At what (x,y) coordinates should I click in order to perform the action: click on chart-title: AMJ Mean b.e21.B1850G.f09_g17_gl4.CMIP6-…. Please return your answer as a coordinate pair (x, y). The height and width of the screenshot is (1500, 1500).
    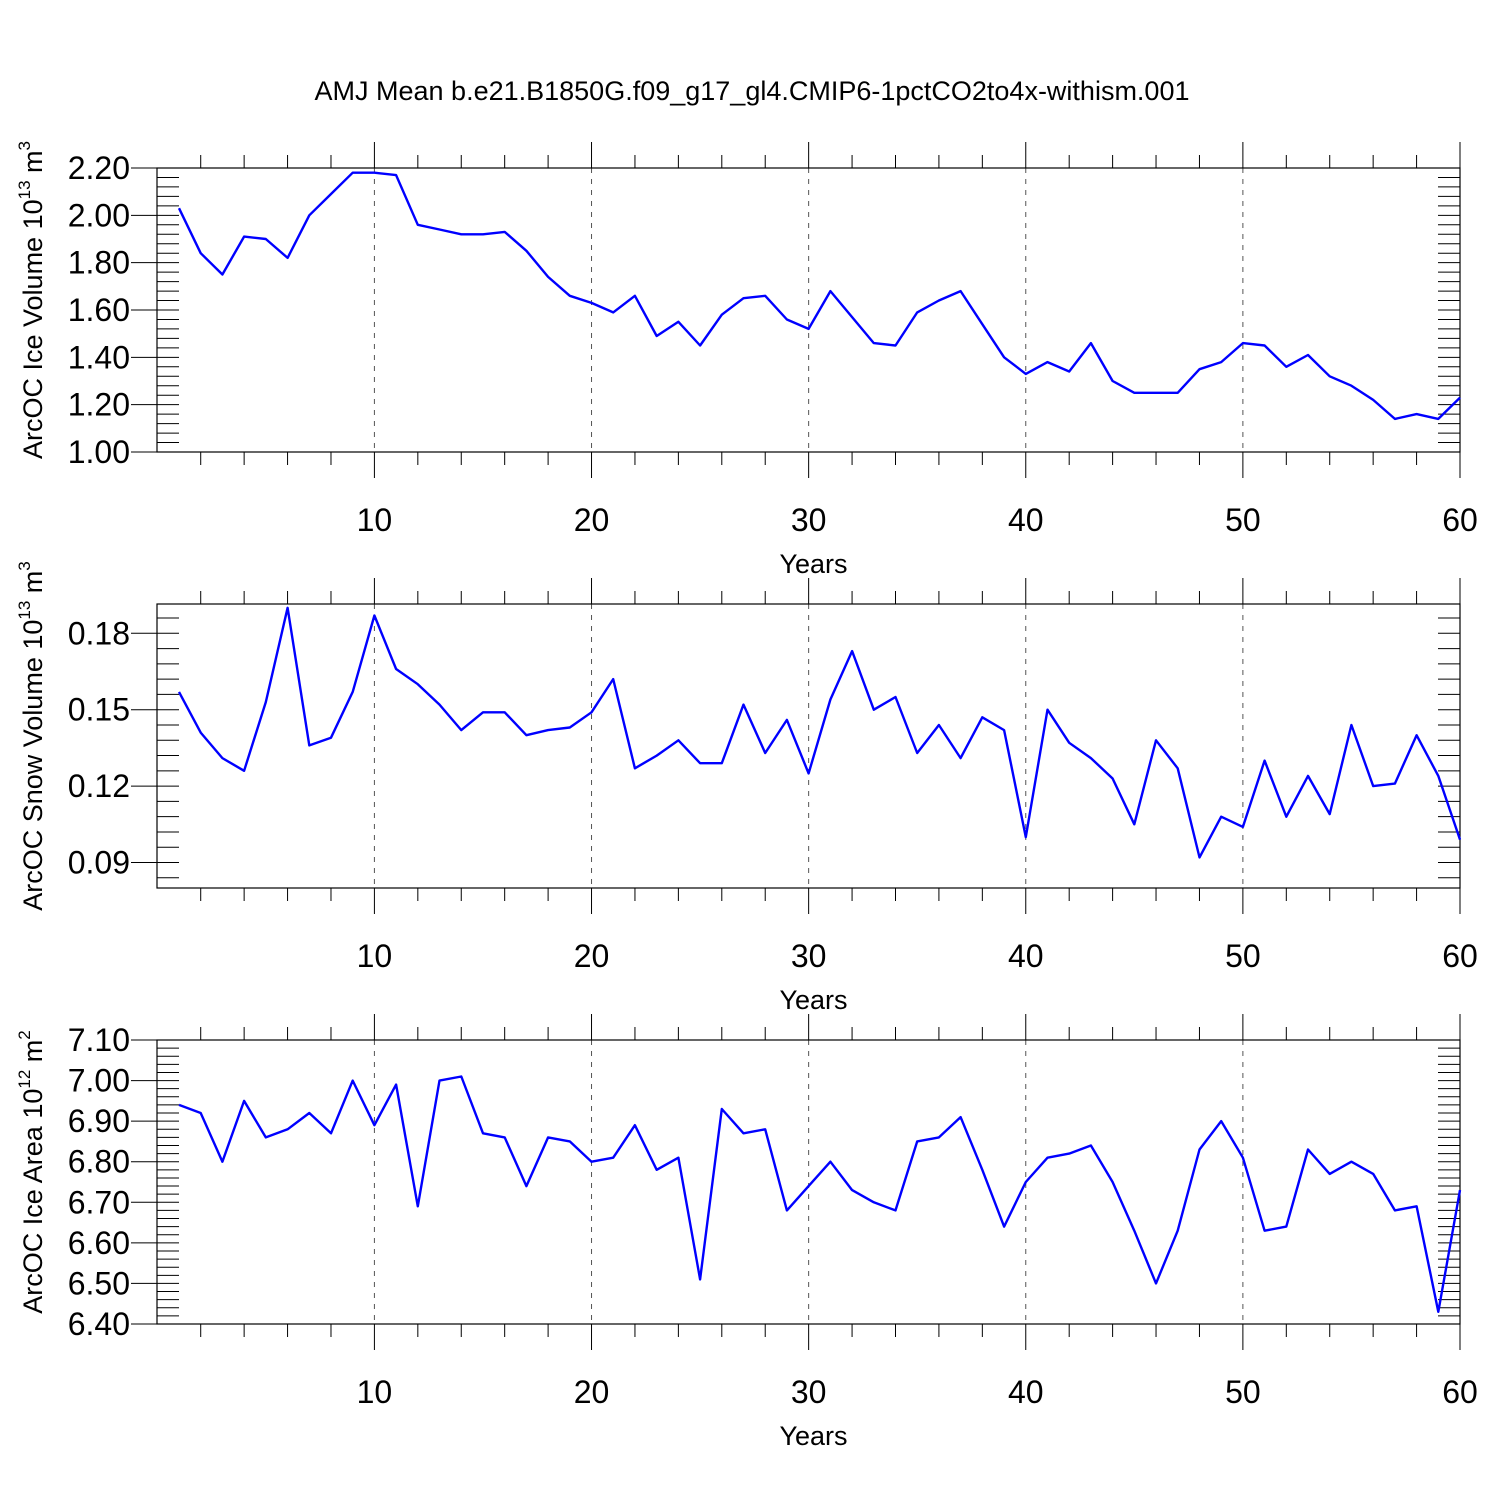
    Looking at the image, I should click on (752, 91).